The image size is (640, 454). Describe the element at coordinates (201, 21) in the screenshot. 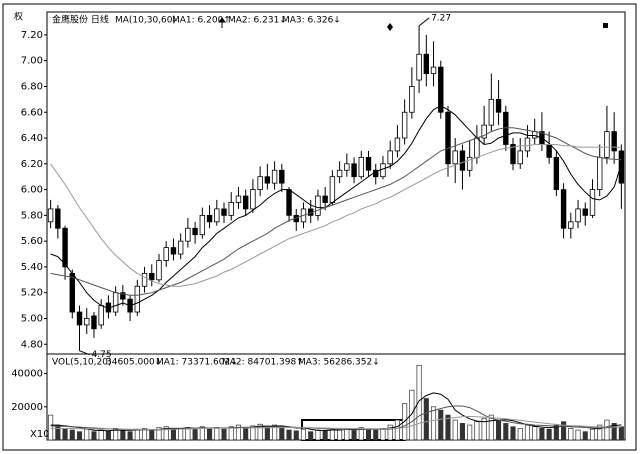

I see `legend-entry: MA1: 6.200↑` at that location.